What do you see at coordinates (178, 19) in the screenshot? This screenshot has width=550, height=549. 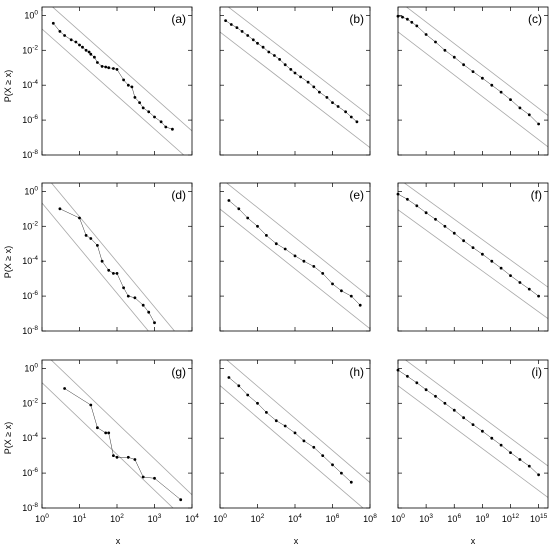 I see `panel-label: (a)` at bounding box center [178, 19].